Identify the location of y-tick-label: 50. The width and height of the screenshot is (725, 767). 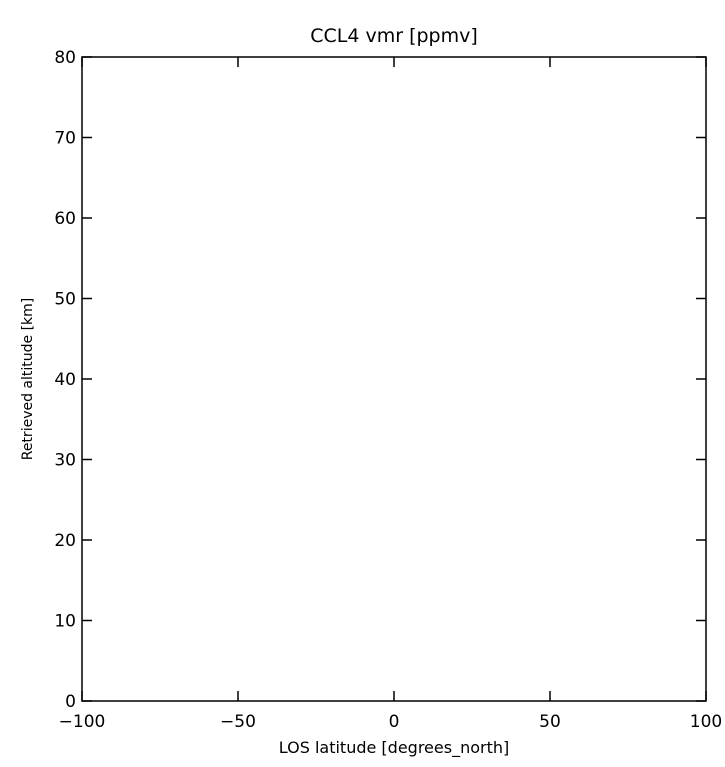
(65, 300).